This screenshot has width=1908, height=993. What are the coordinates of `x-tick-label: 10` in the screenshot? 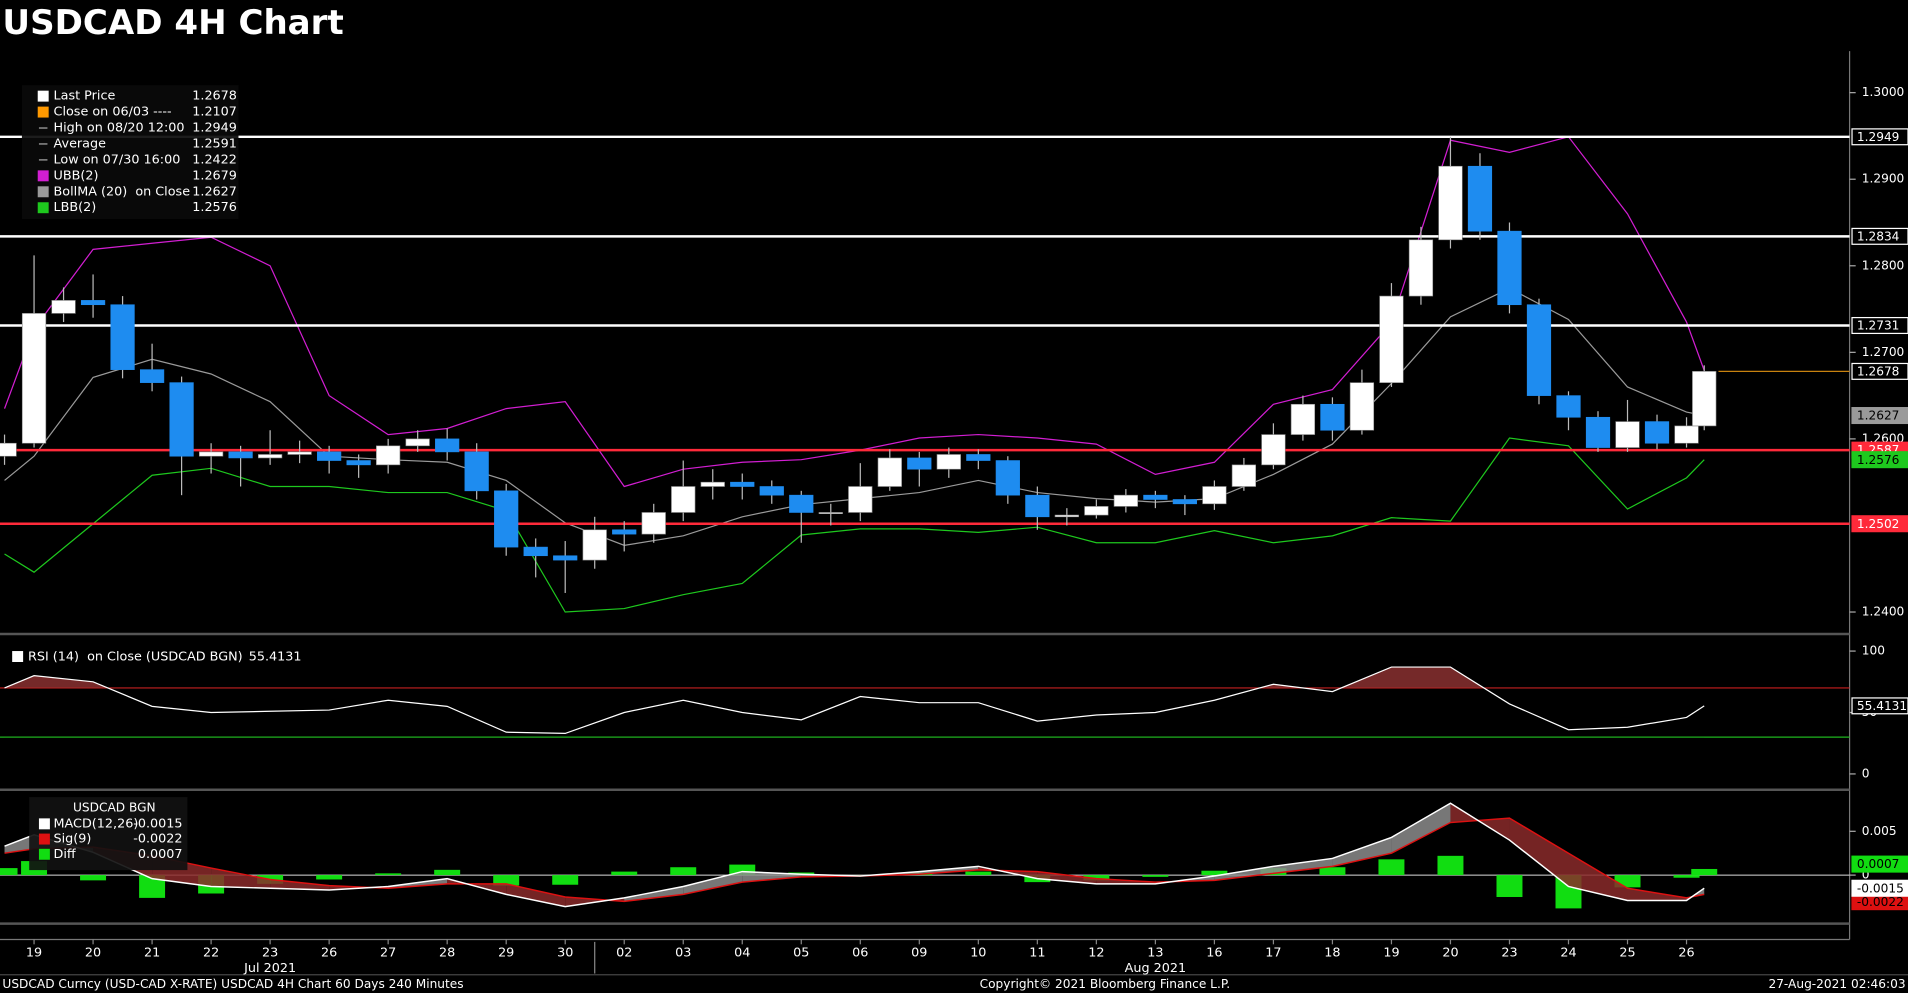 It's located at (978, 952).